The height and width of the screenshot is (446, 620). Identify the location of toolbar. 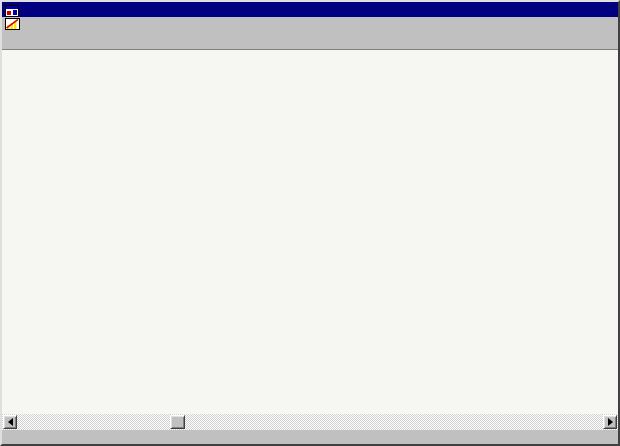
(310, 40).